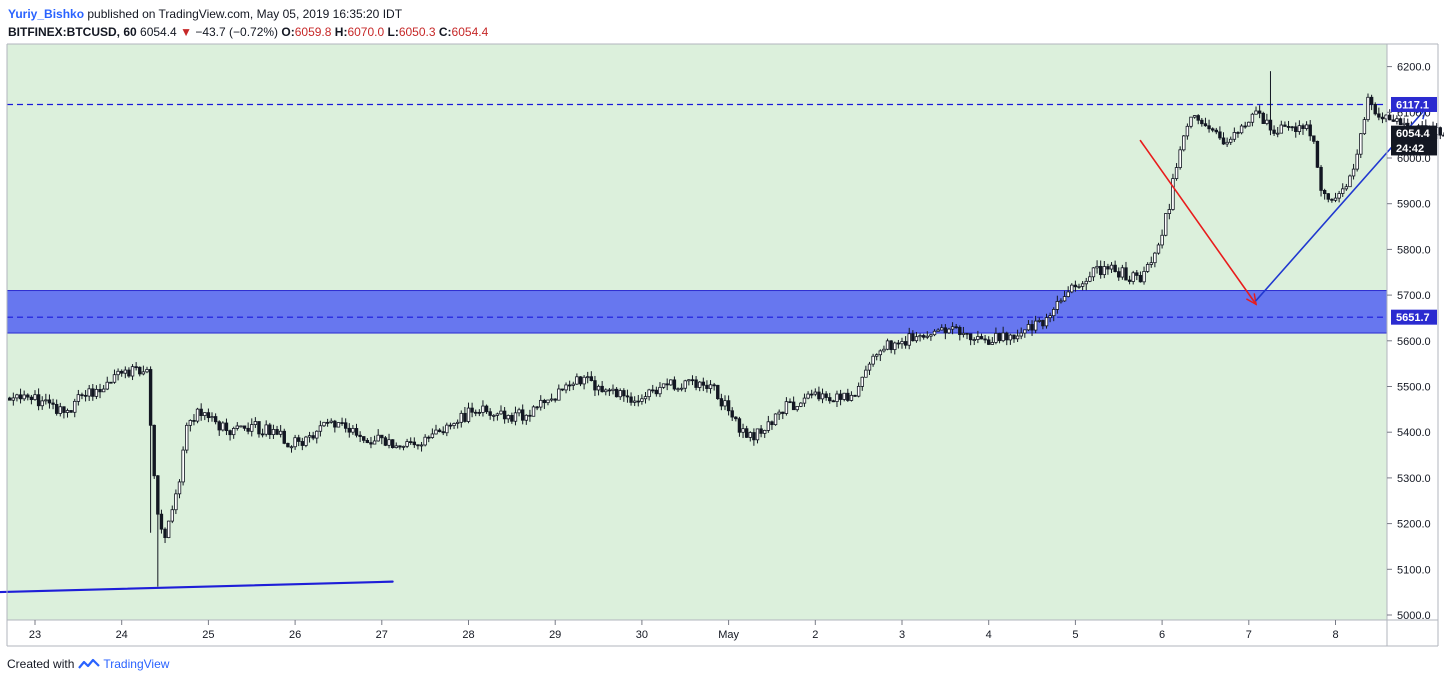  What do you see at coordinates (1414, 104) in the screenshot?
I see `resistance-price-label-bg` at bounding box center [1414, 104].